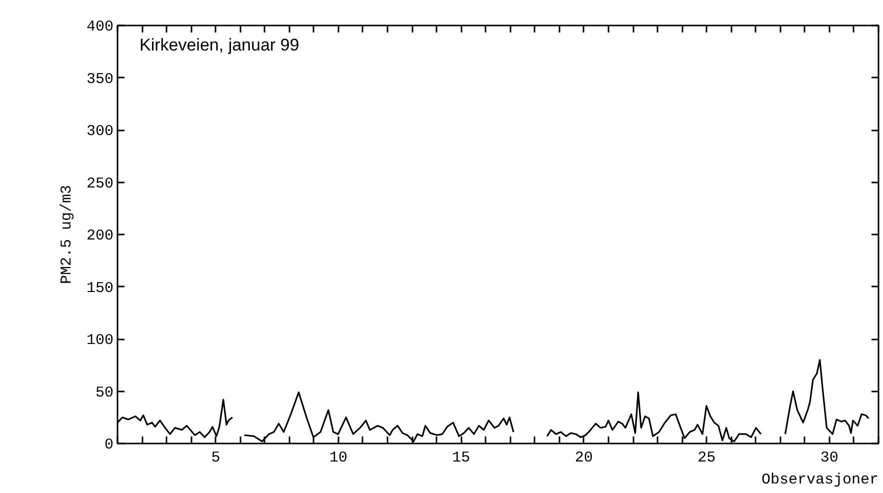 The height and width of the screenshot is (493, 883). I want to click on x-tick-label: 15, so click(461, 458).